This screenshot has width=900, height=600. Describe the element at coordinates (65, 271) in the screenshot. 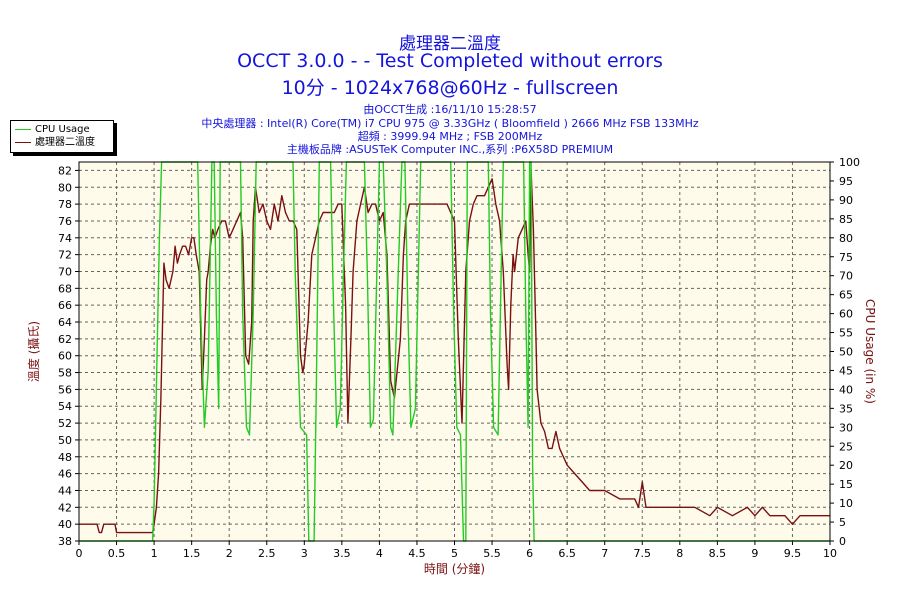

I see `y-tick-label: 70` at that location.